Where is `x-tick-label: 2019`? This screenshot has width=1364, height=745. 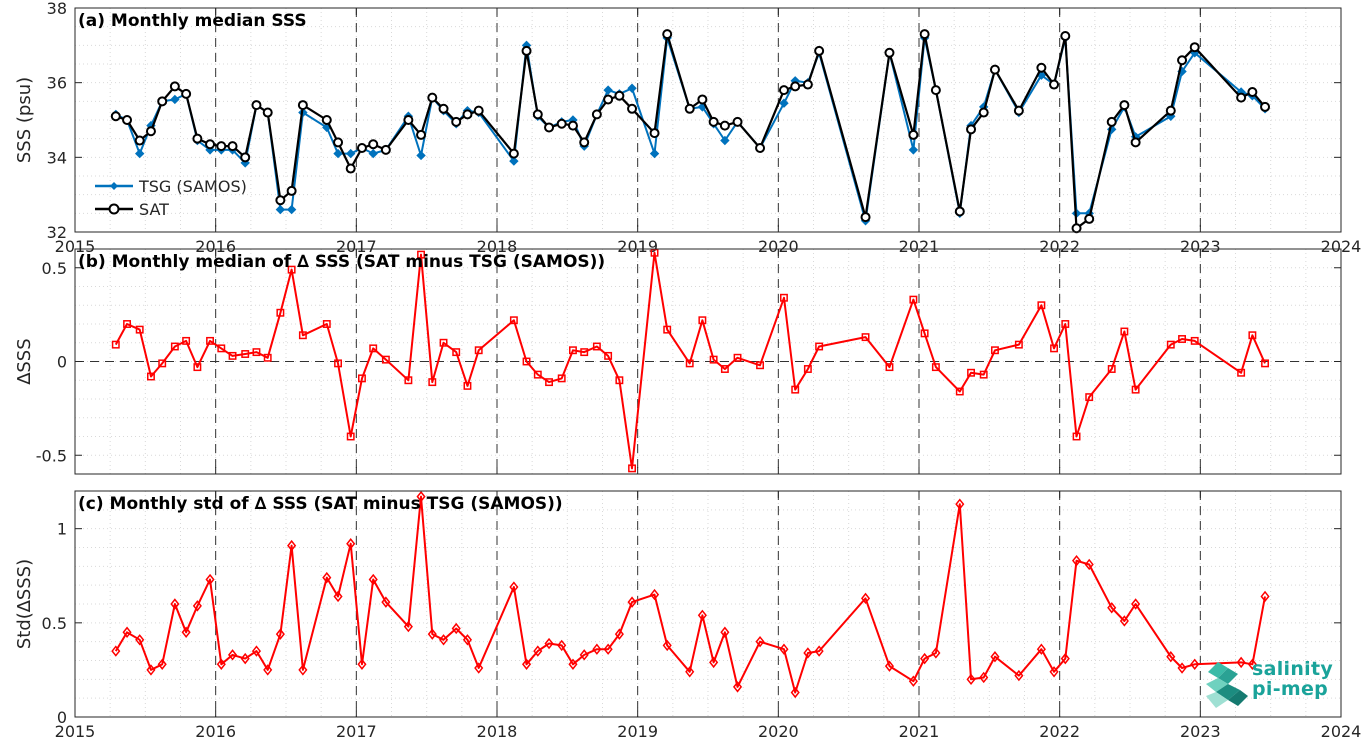
x-tick-label: 2019 is located at coordinates (637, 731).